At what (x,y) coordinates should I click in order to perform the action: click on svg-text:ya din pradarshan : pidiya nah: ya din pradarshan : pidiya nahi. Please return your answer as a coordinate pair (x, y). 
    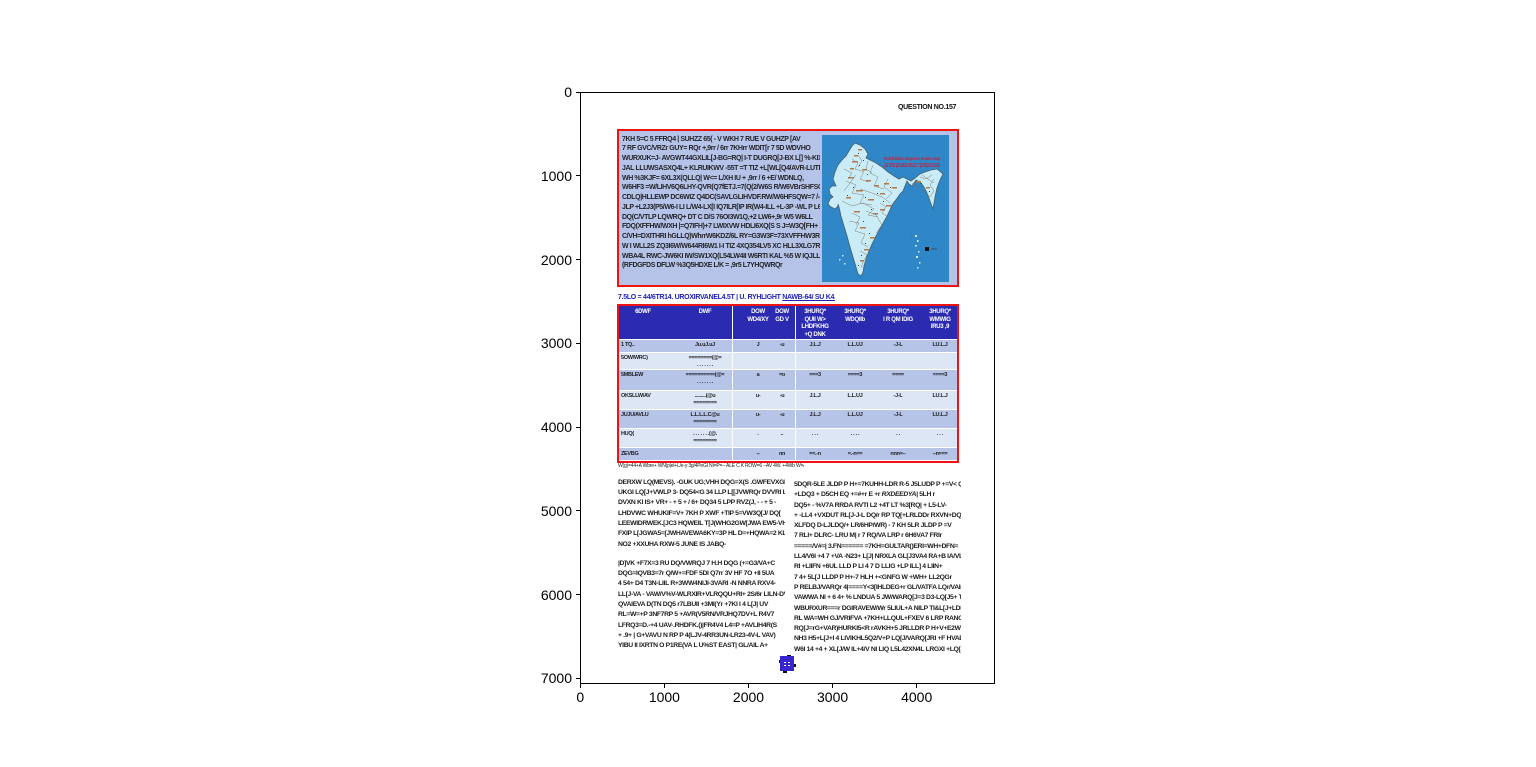
    Looking at the image, I should click on (912, 165).